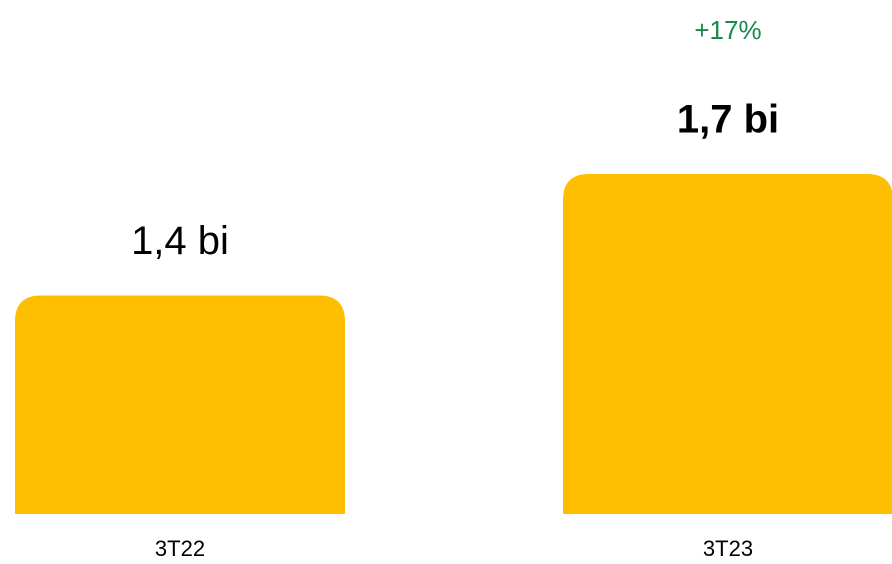 The width and height of the screenshot is (892, 564). Describe the element at coordinates (180, 241) in the screenshot. I see `value-label: 1,4 bi` at that location.